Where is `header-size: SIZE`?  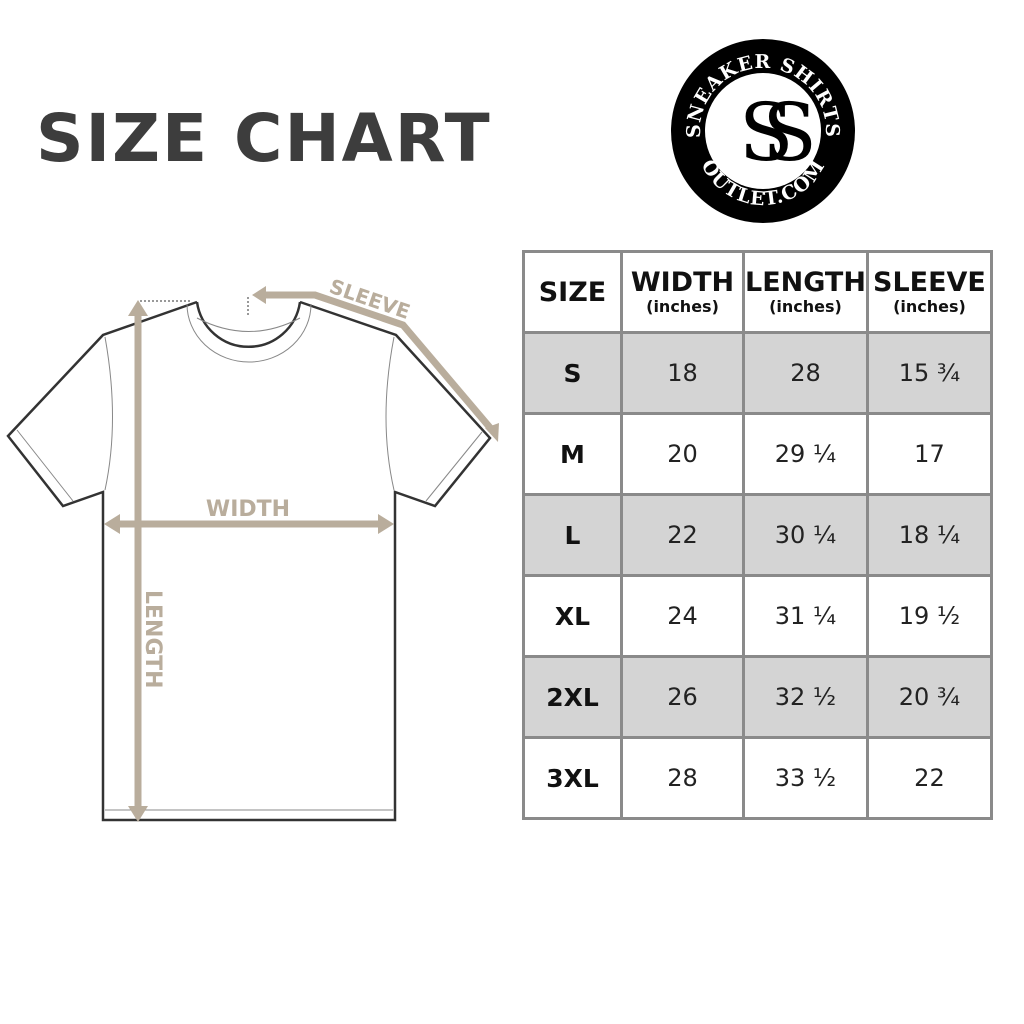 header-size: SIZE is located at coordinates (572, 292).